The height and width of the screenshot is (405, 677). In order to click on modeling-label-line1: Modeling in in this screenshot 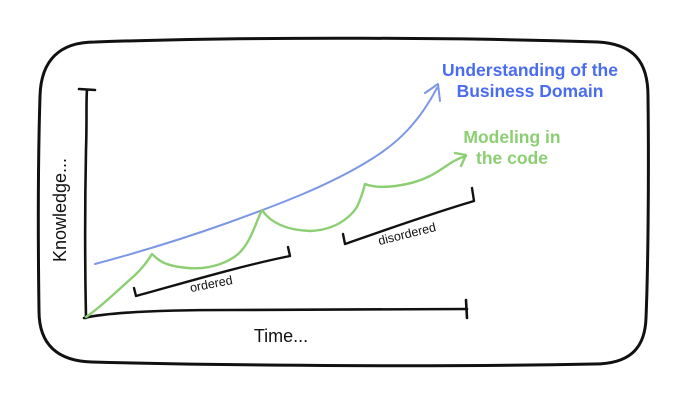, I will do `click(511, 137)`.